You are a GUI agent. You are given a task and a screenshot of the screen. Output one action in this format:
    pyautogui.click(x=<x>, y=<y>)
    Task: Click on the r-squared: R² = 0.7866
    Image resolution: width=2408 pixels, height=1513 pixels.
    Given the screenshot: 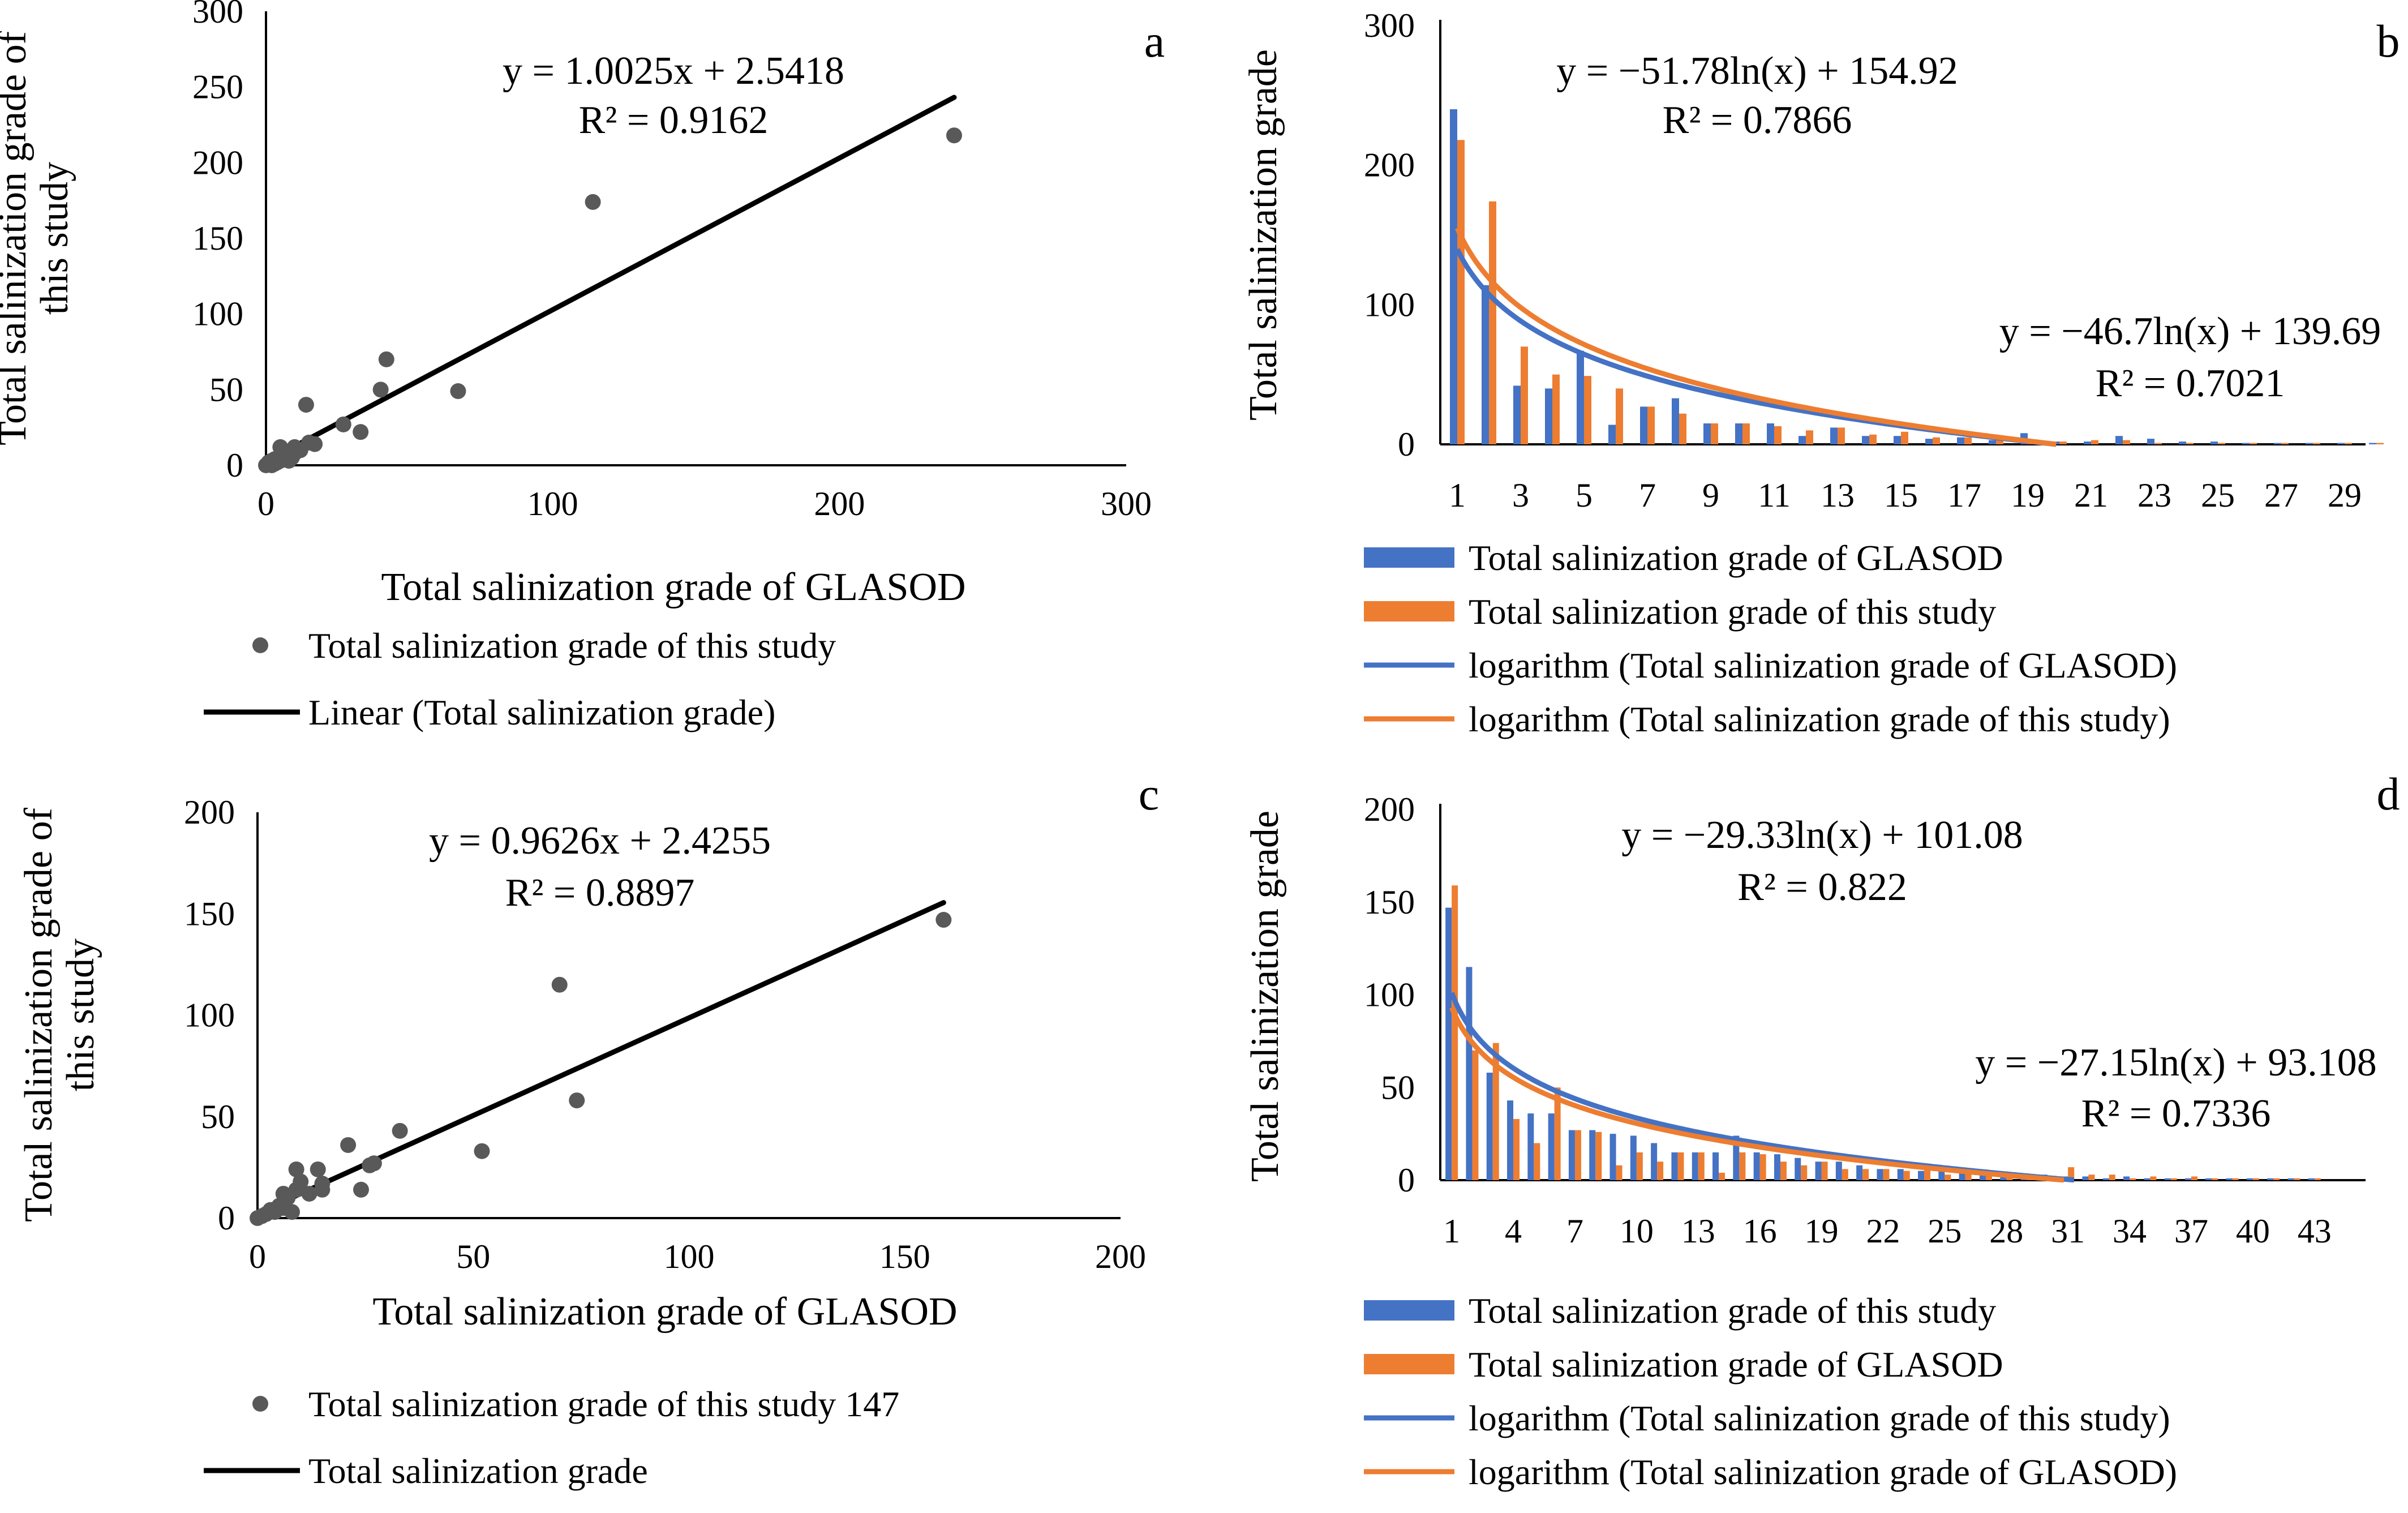 What is the action you would take?
    pyautogui.click(x=1757, y=120)
    